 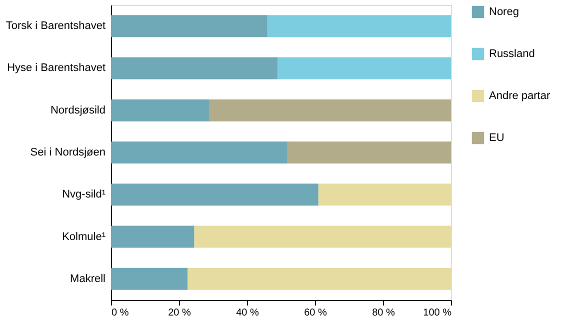 What do you see at coordinates (84, 236) in the screenshot?
I see `y-tick-label: Kolmule¹` at bounding box center [84, 236].